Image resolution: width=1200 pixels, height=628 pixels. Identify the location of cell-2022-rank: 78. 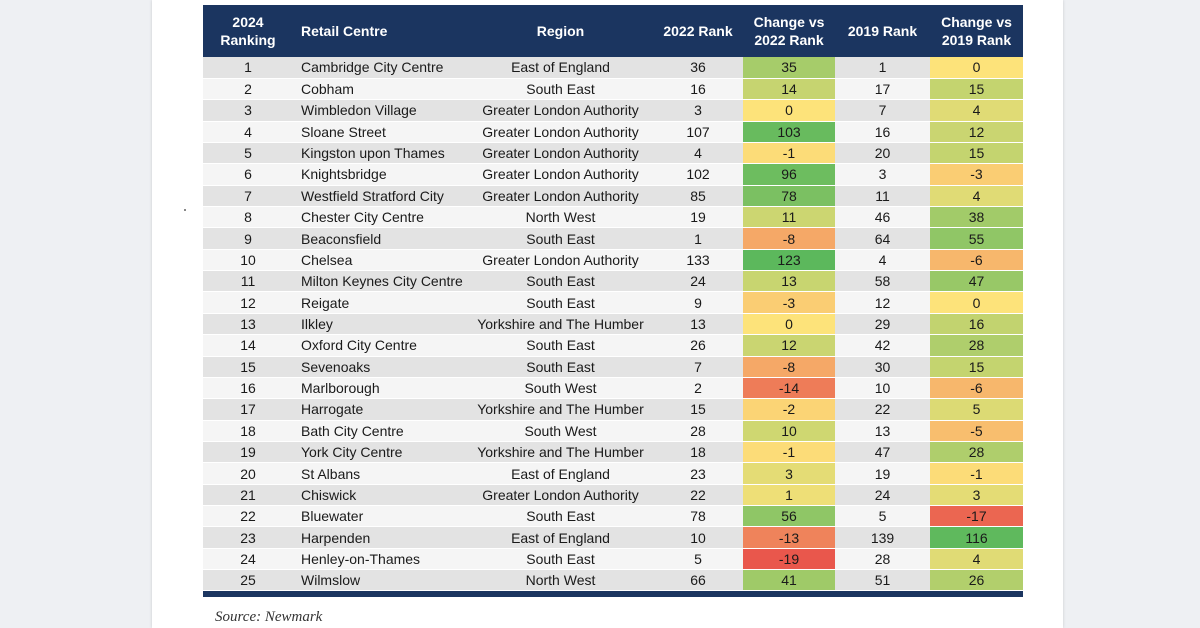
(698, 516).